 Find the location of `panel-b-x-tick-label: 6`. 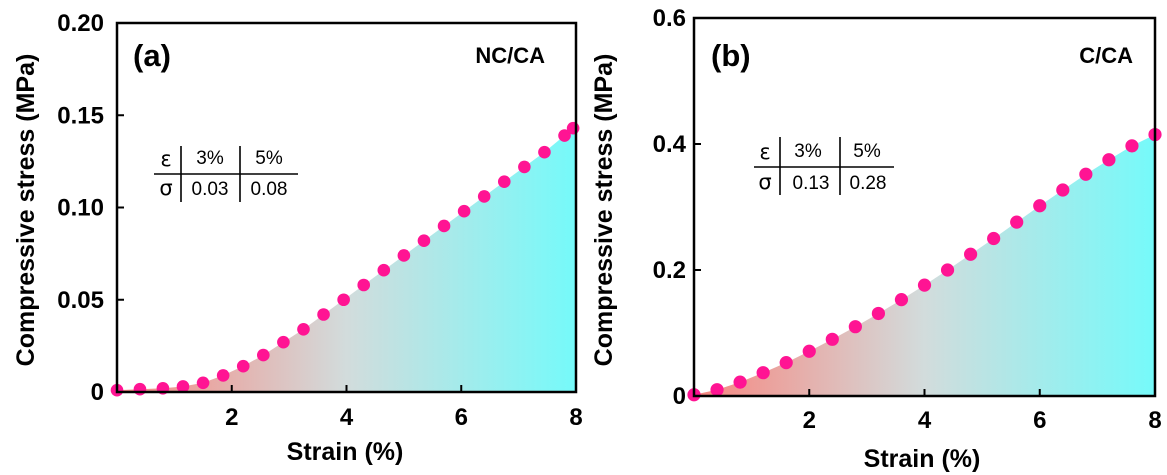

panel-b-x-tick-label: 6 is located at coordinates (1039, 420).